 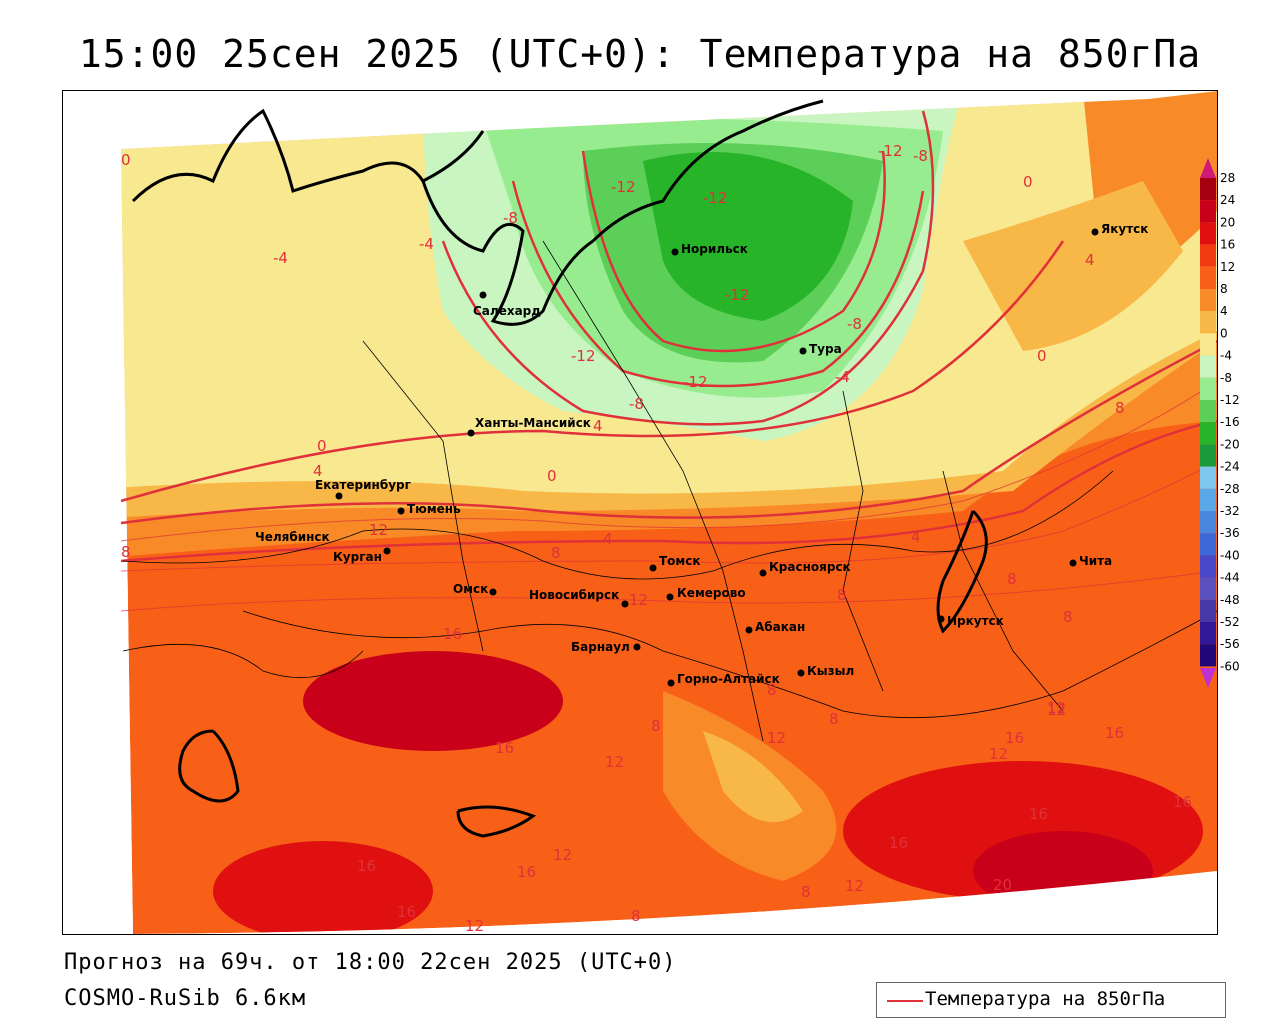 What do you see at coordinates (830, 671) in the screenshot?
I see `city-label: Кызыл` at bounding box center [830, 671].